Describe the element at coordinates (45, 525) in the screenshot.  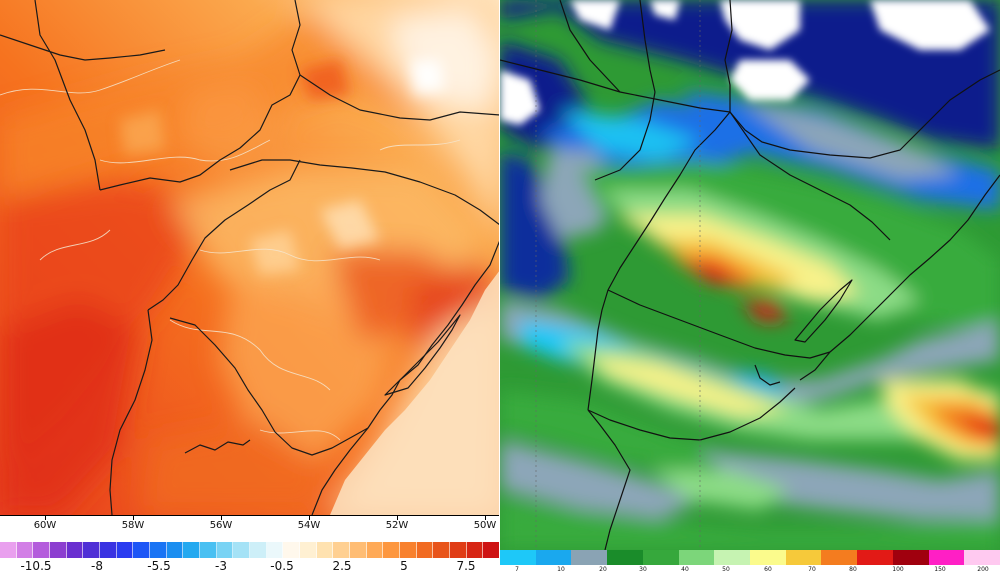
I see `lon-label-60w: 60W` at that location.